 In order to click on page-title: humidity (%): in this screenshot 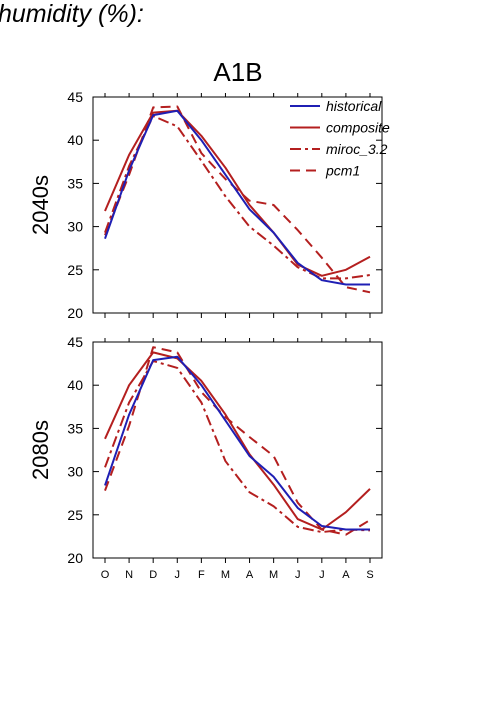, I will do `click(72, 14)`.